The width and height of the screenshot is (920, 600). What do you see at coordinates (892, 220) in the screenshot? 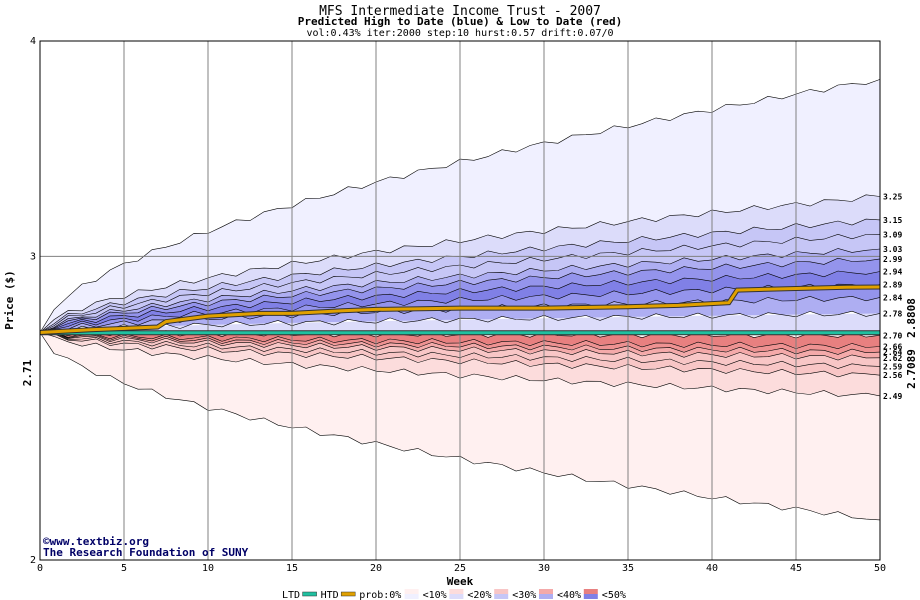
I see `high-band-end-label: 3.15` at bounding box center [892, 220].